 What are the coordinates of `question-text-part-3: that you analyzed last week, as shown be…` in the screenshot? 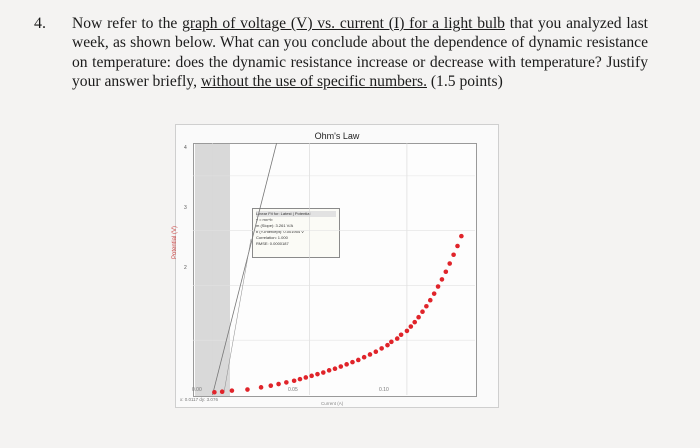 It's located at (360, 53).